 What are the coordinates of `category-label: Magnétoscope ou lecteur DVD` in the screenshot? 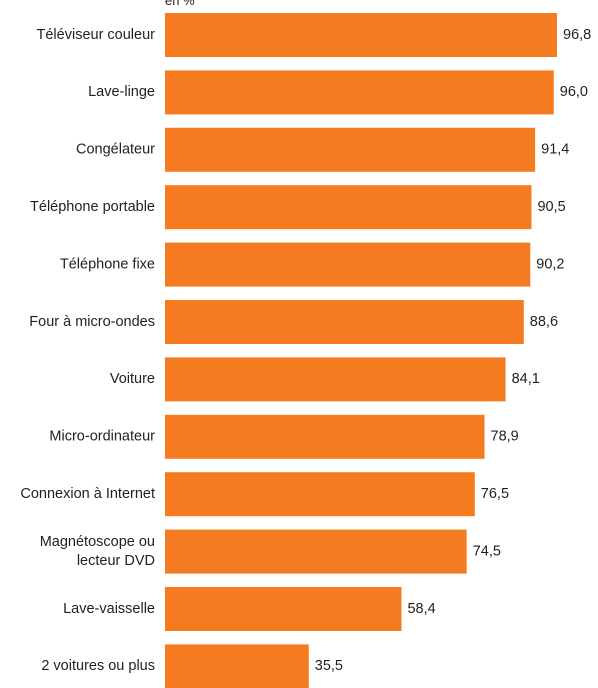 It's located at (97, 551).